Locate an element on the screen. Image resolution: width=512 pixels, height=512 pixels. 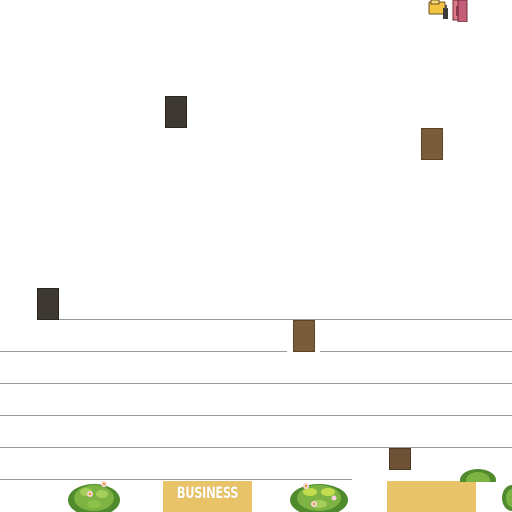
business-sign-label: BUSINESS is located at coordinates (207, 492).